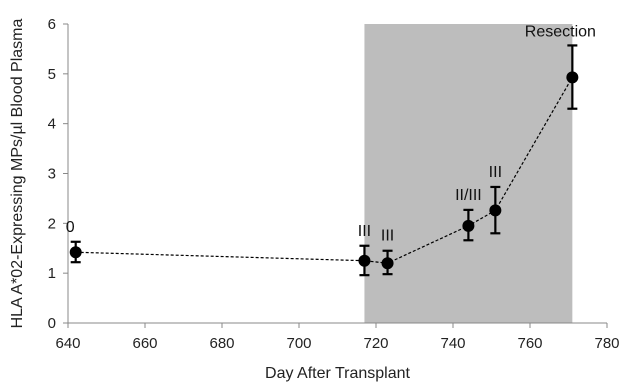 This screenshot has width=639, height=384. I want to click on x-tick-label: 660, so click(144, 343).